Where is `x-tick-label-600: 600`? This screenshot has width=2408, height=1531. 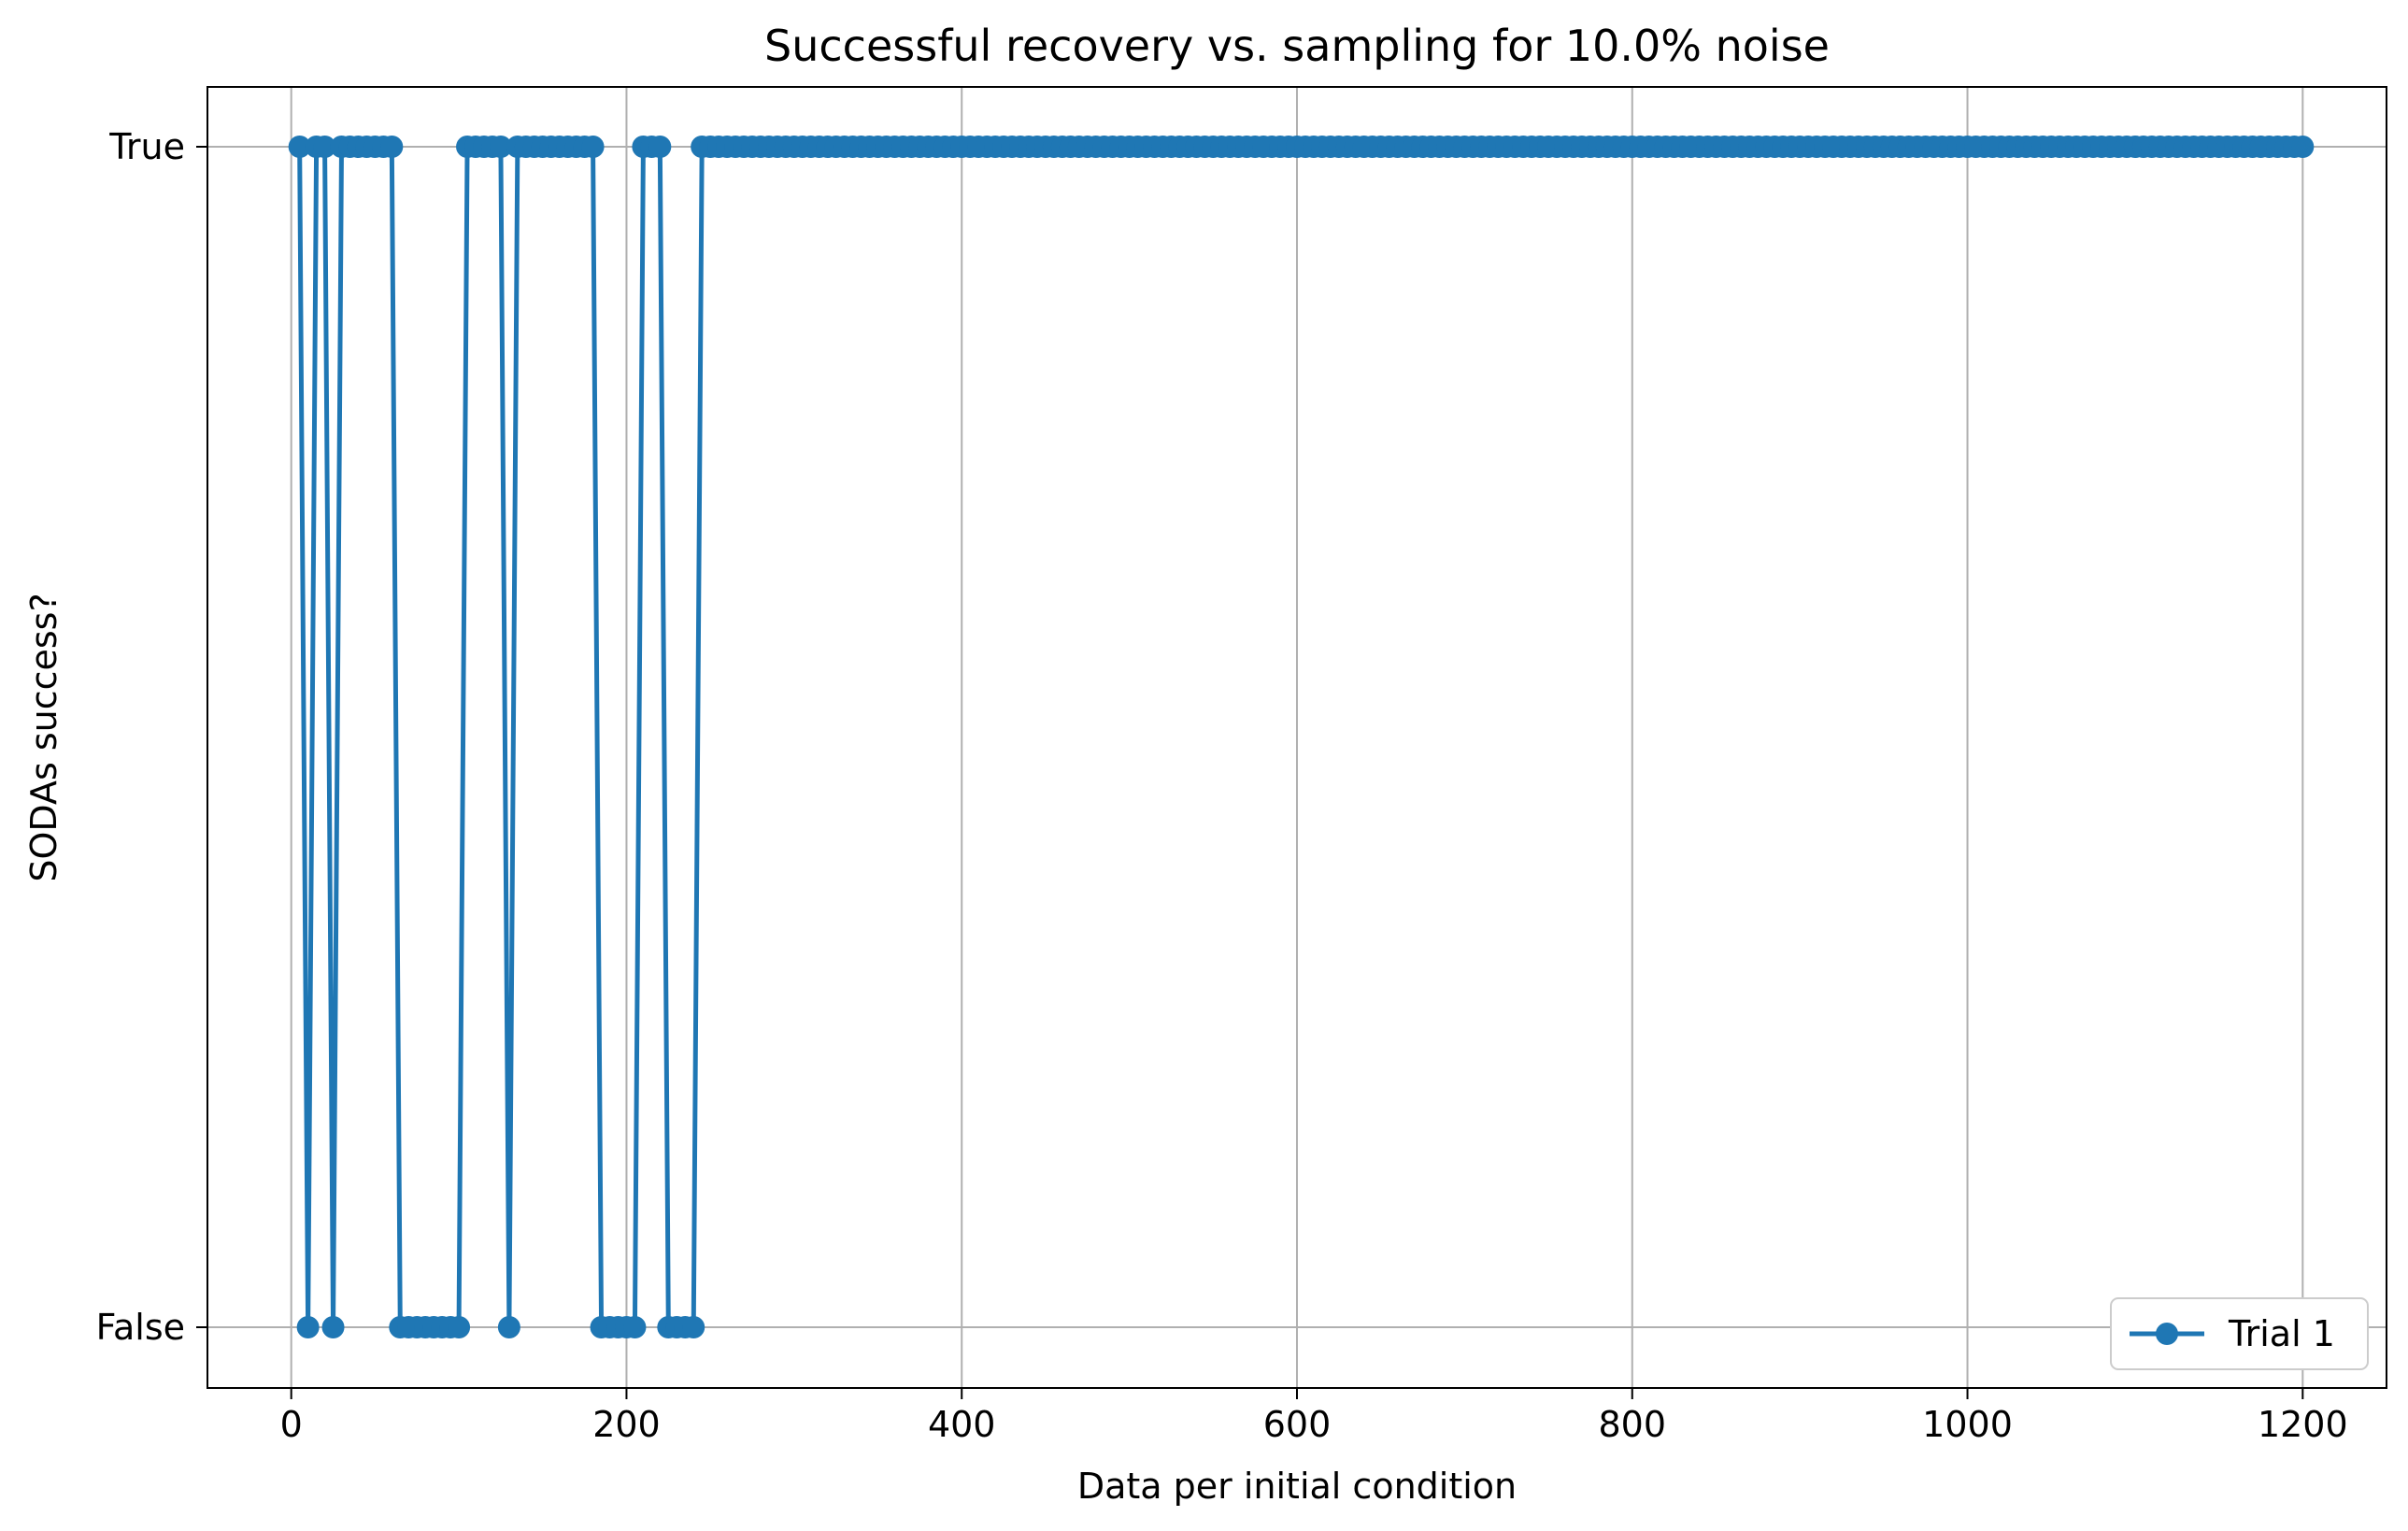 x-tick-label-600: 600 is located at coordinates (1297, 1424).